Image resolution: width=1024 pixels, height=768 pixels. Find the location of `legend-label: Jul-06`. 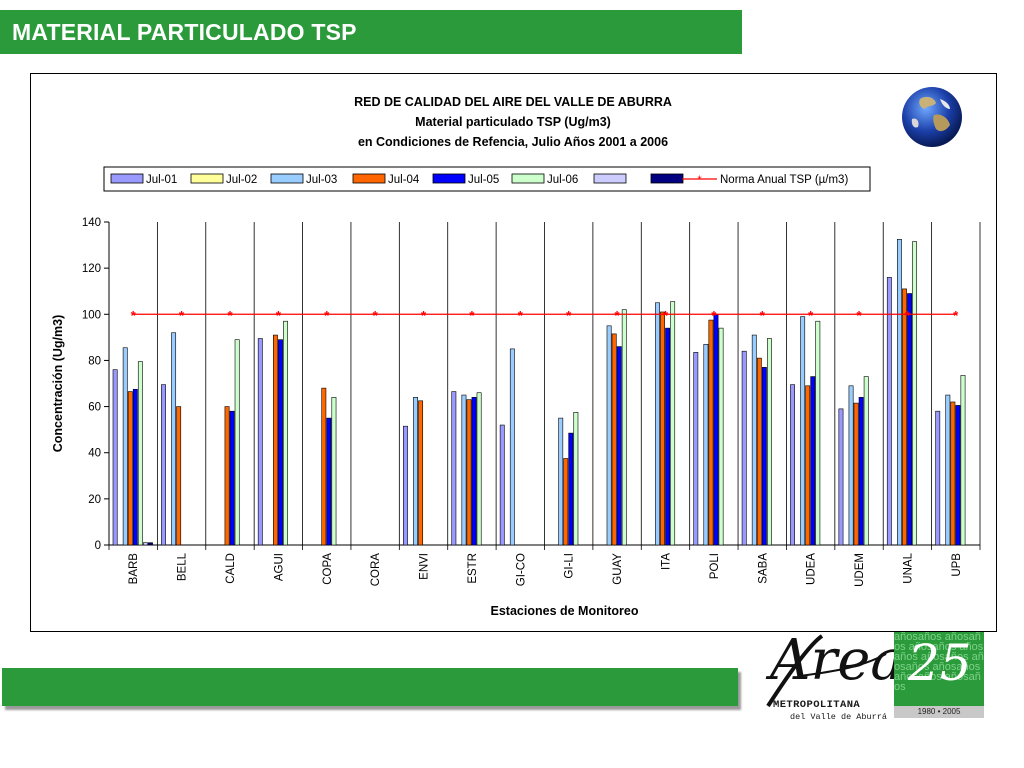

legend-label: Jul-06 is located at coordinates (562, 180).